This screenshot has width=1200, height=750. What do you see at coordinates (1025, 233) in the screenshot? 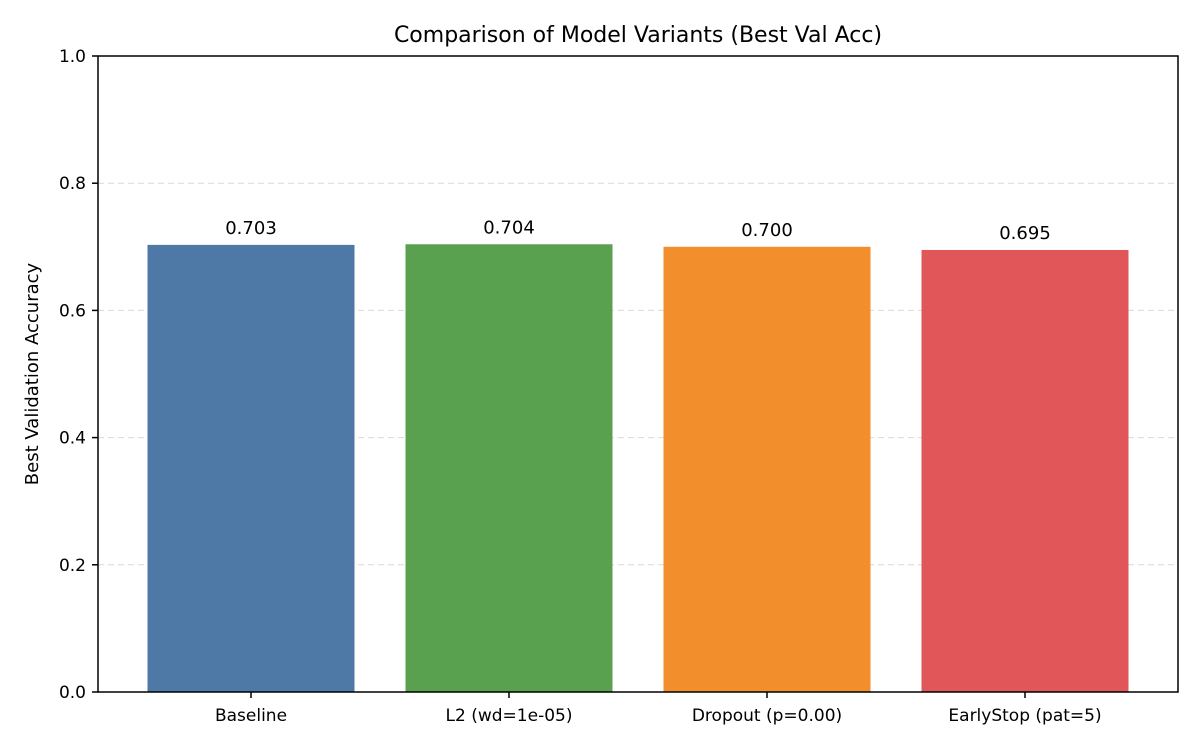
I see `bar-value-label: 0.695` at bounding box center [1025, 233].